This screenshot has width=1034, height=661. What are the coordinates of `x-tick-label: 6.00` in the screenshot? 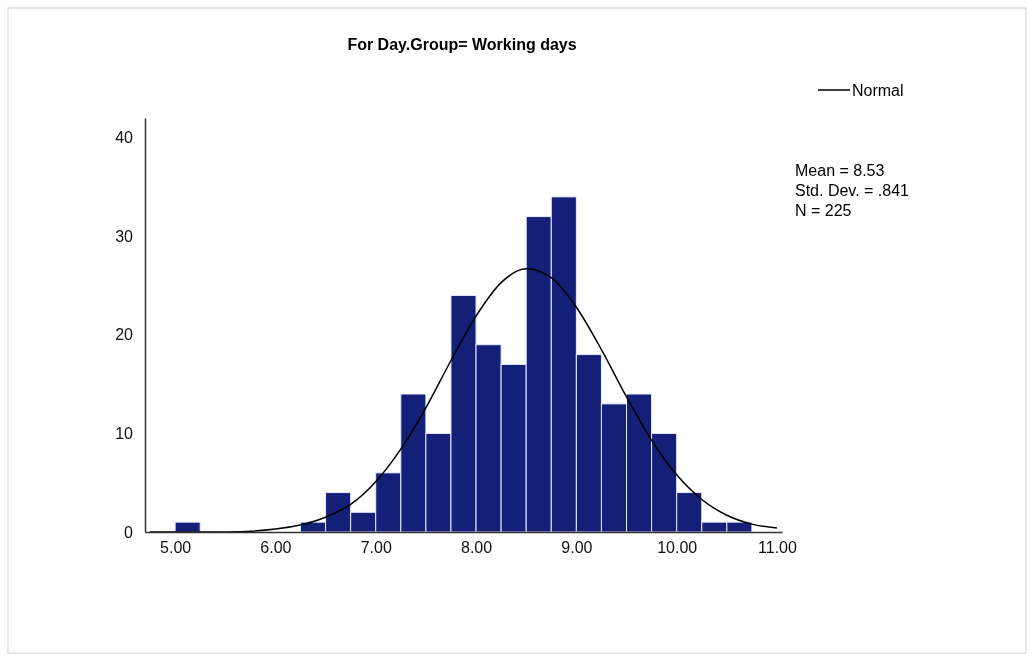 It's located at (276, 548).